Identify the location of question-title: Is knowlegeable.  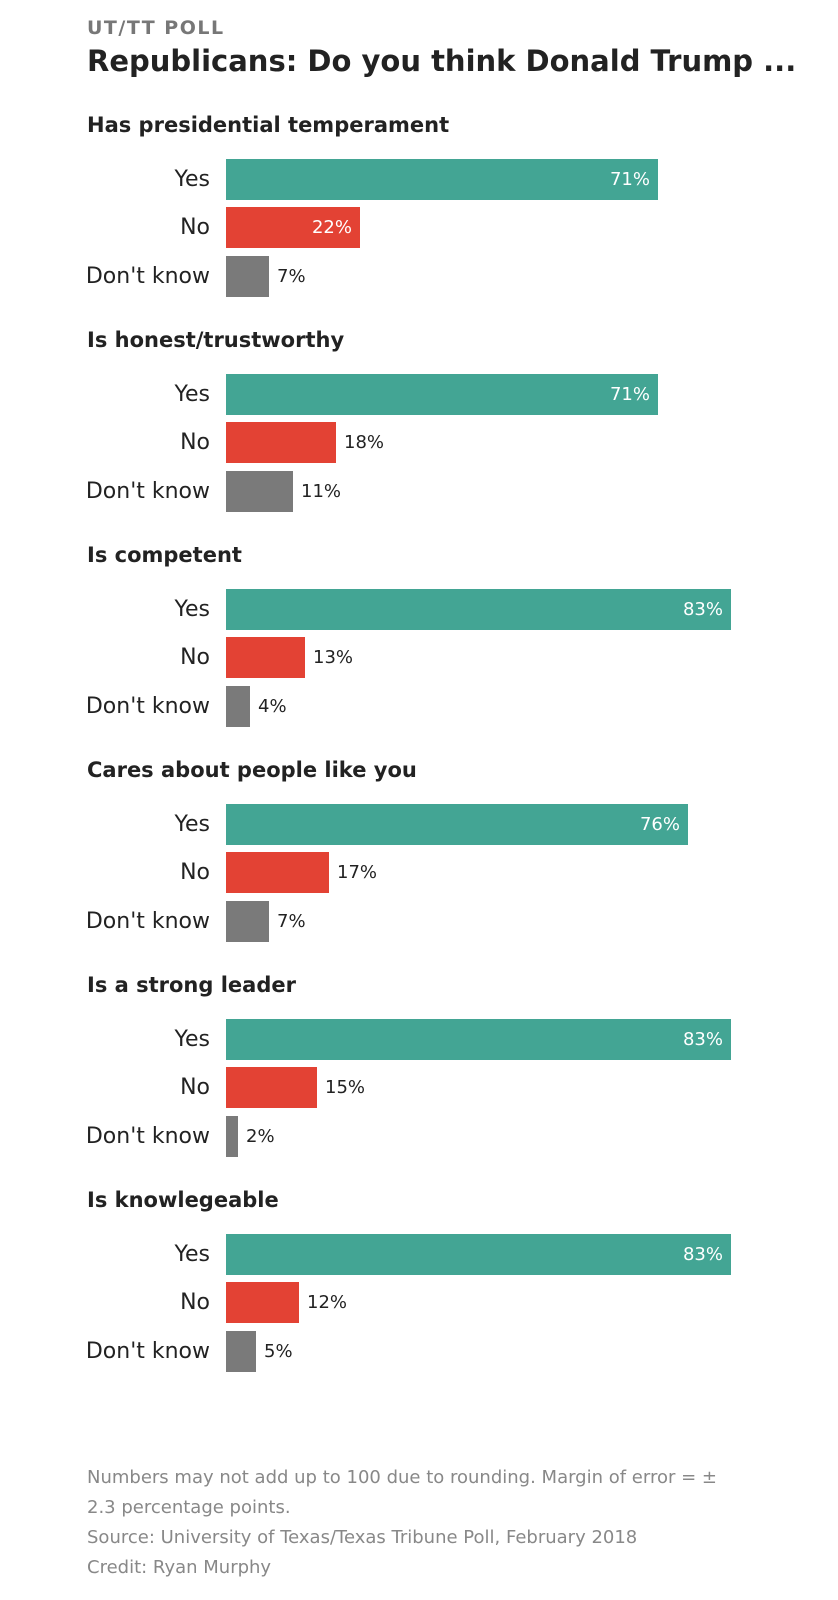
(183, 1200).